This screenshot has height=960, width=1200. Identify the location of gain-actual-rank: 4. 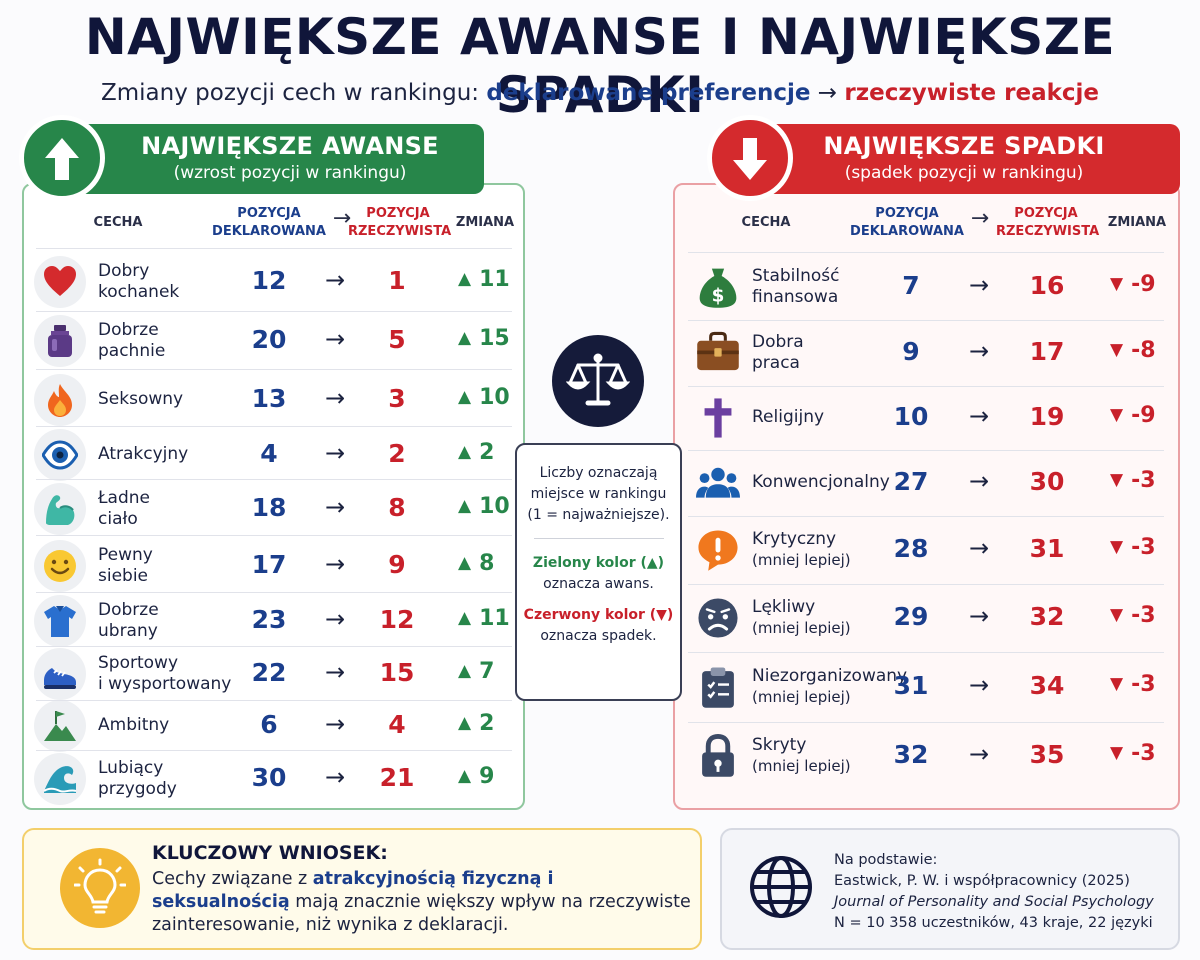
(397, 724).